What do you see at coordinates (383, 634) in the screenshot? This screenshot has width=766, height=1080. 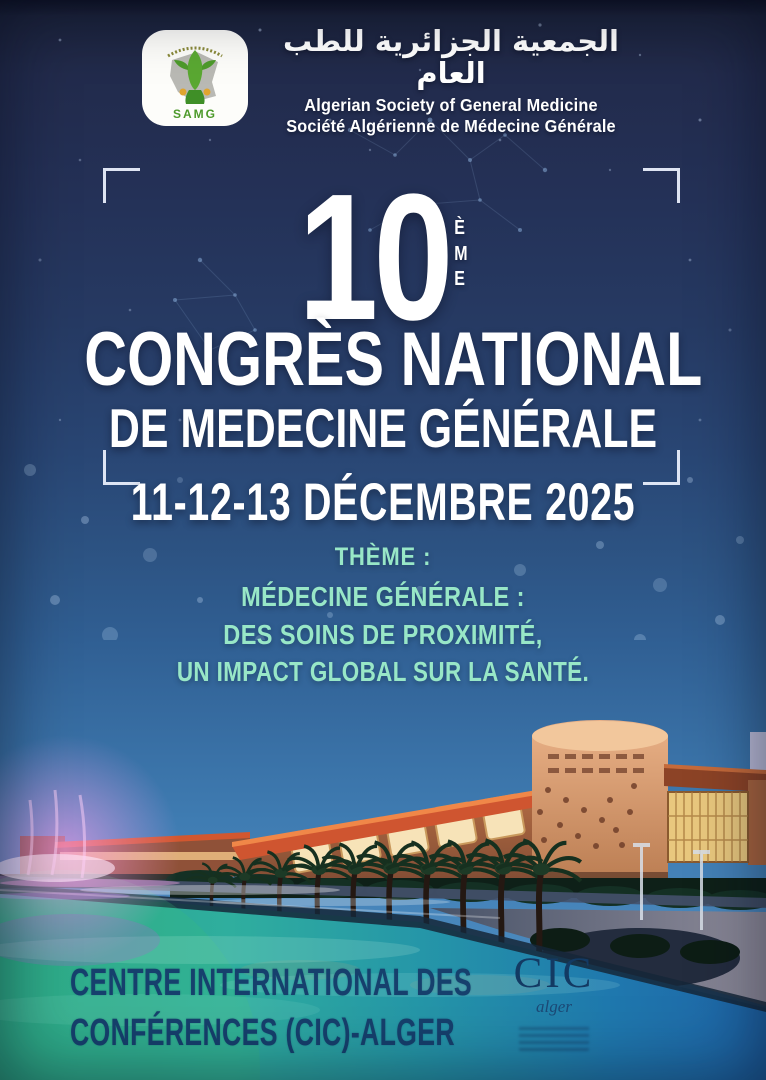 I see `theme-line2: DES SOINS DE PROXIMITÉ,` at bounding box center [383, 634].